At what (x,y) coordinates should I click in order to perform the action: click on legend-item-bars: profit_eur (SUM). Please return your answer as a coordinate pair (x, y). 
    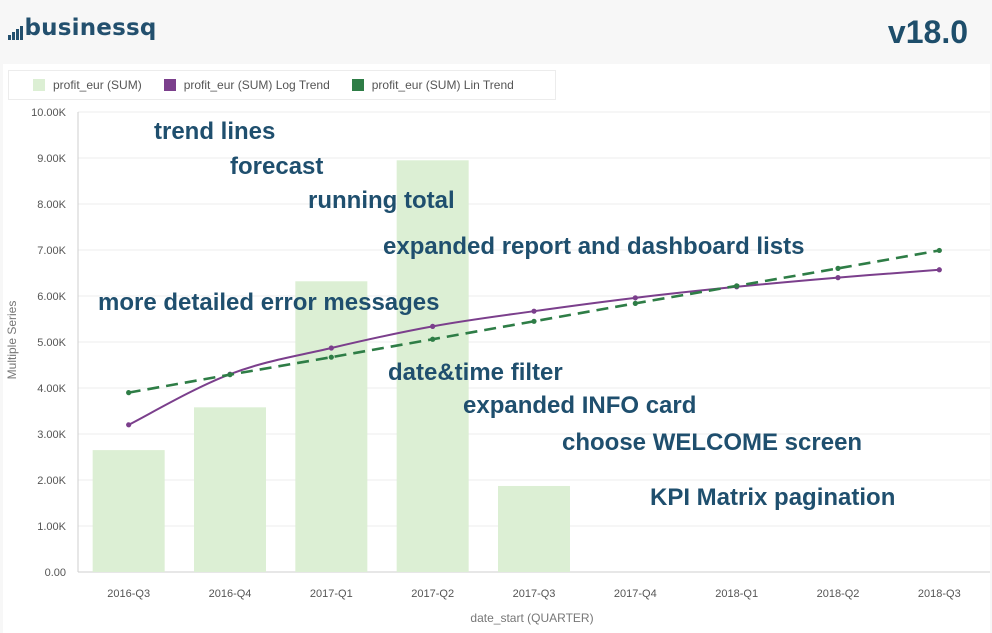
    Looking at the image, I should click on (87, 85).